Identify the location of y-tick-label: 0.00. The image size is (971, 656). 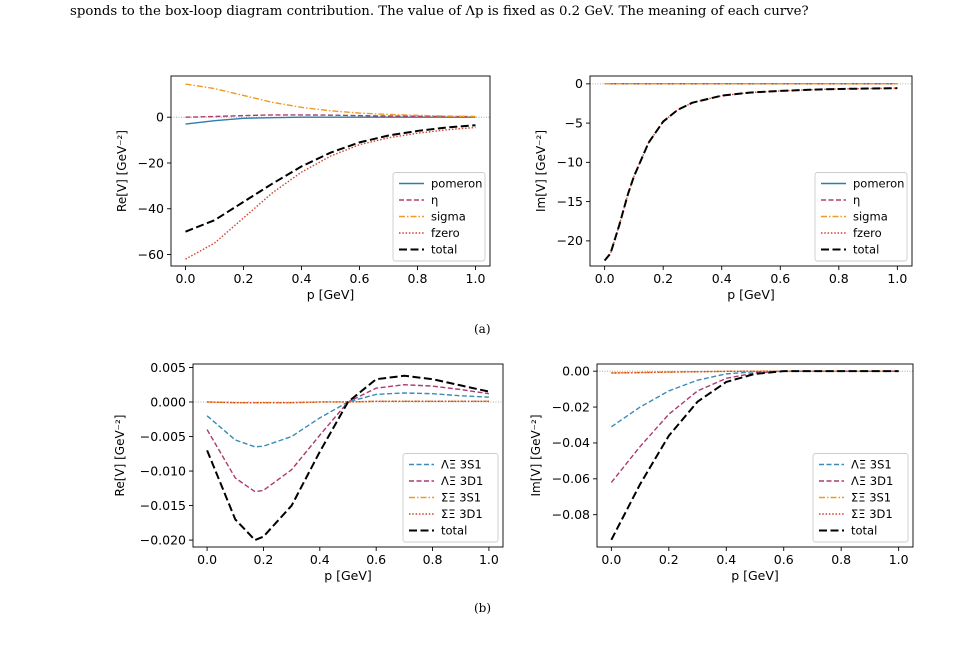
(576, 370).